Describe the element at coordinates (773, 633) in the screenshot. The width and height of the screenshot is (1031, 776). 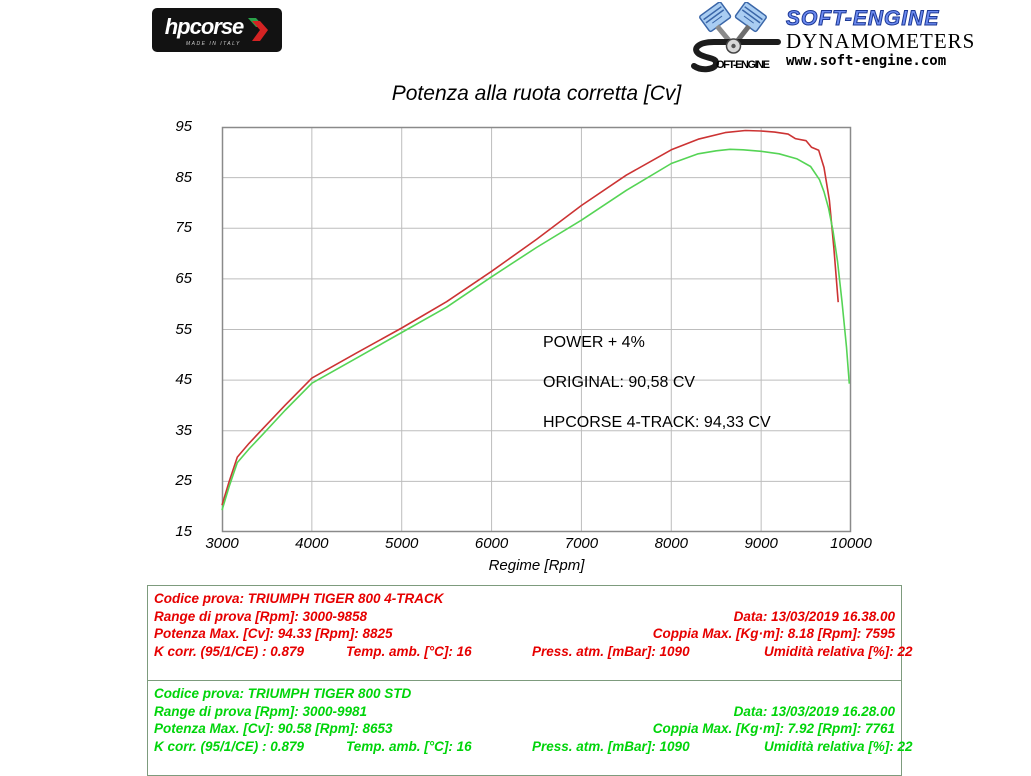
I see `coppia-max-4track: Coppia Max. [Kg·m]: 8.18 [Rpm]: 7595` at that location.